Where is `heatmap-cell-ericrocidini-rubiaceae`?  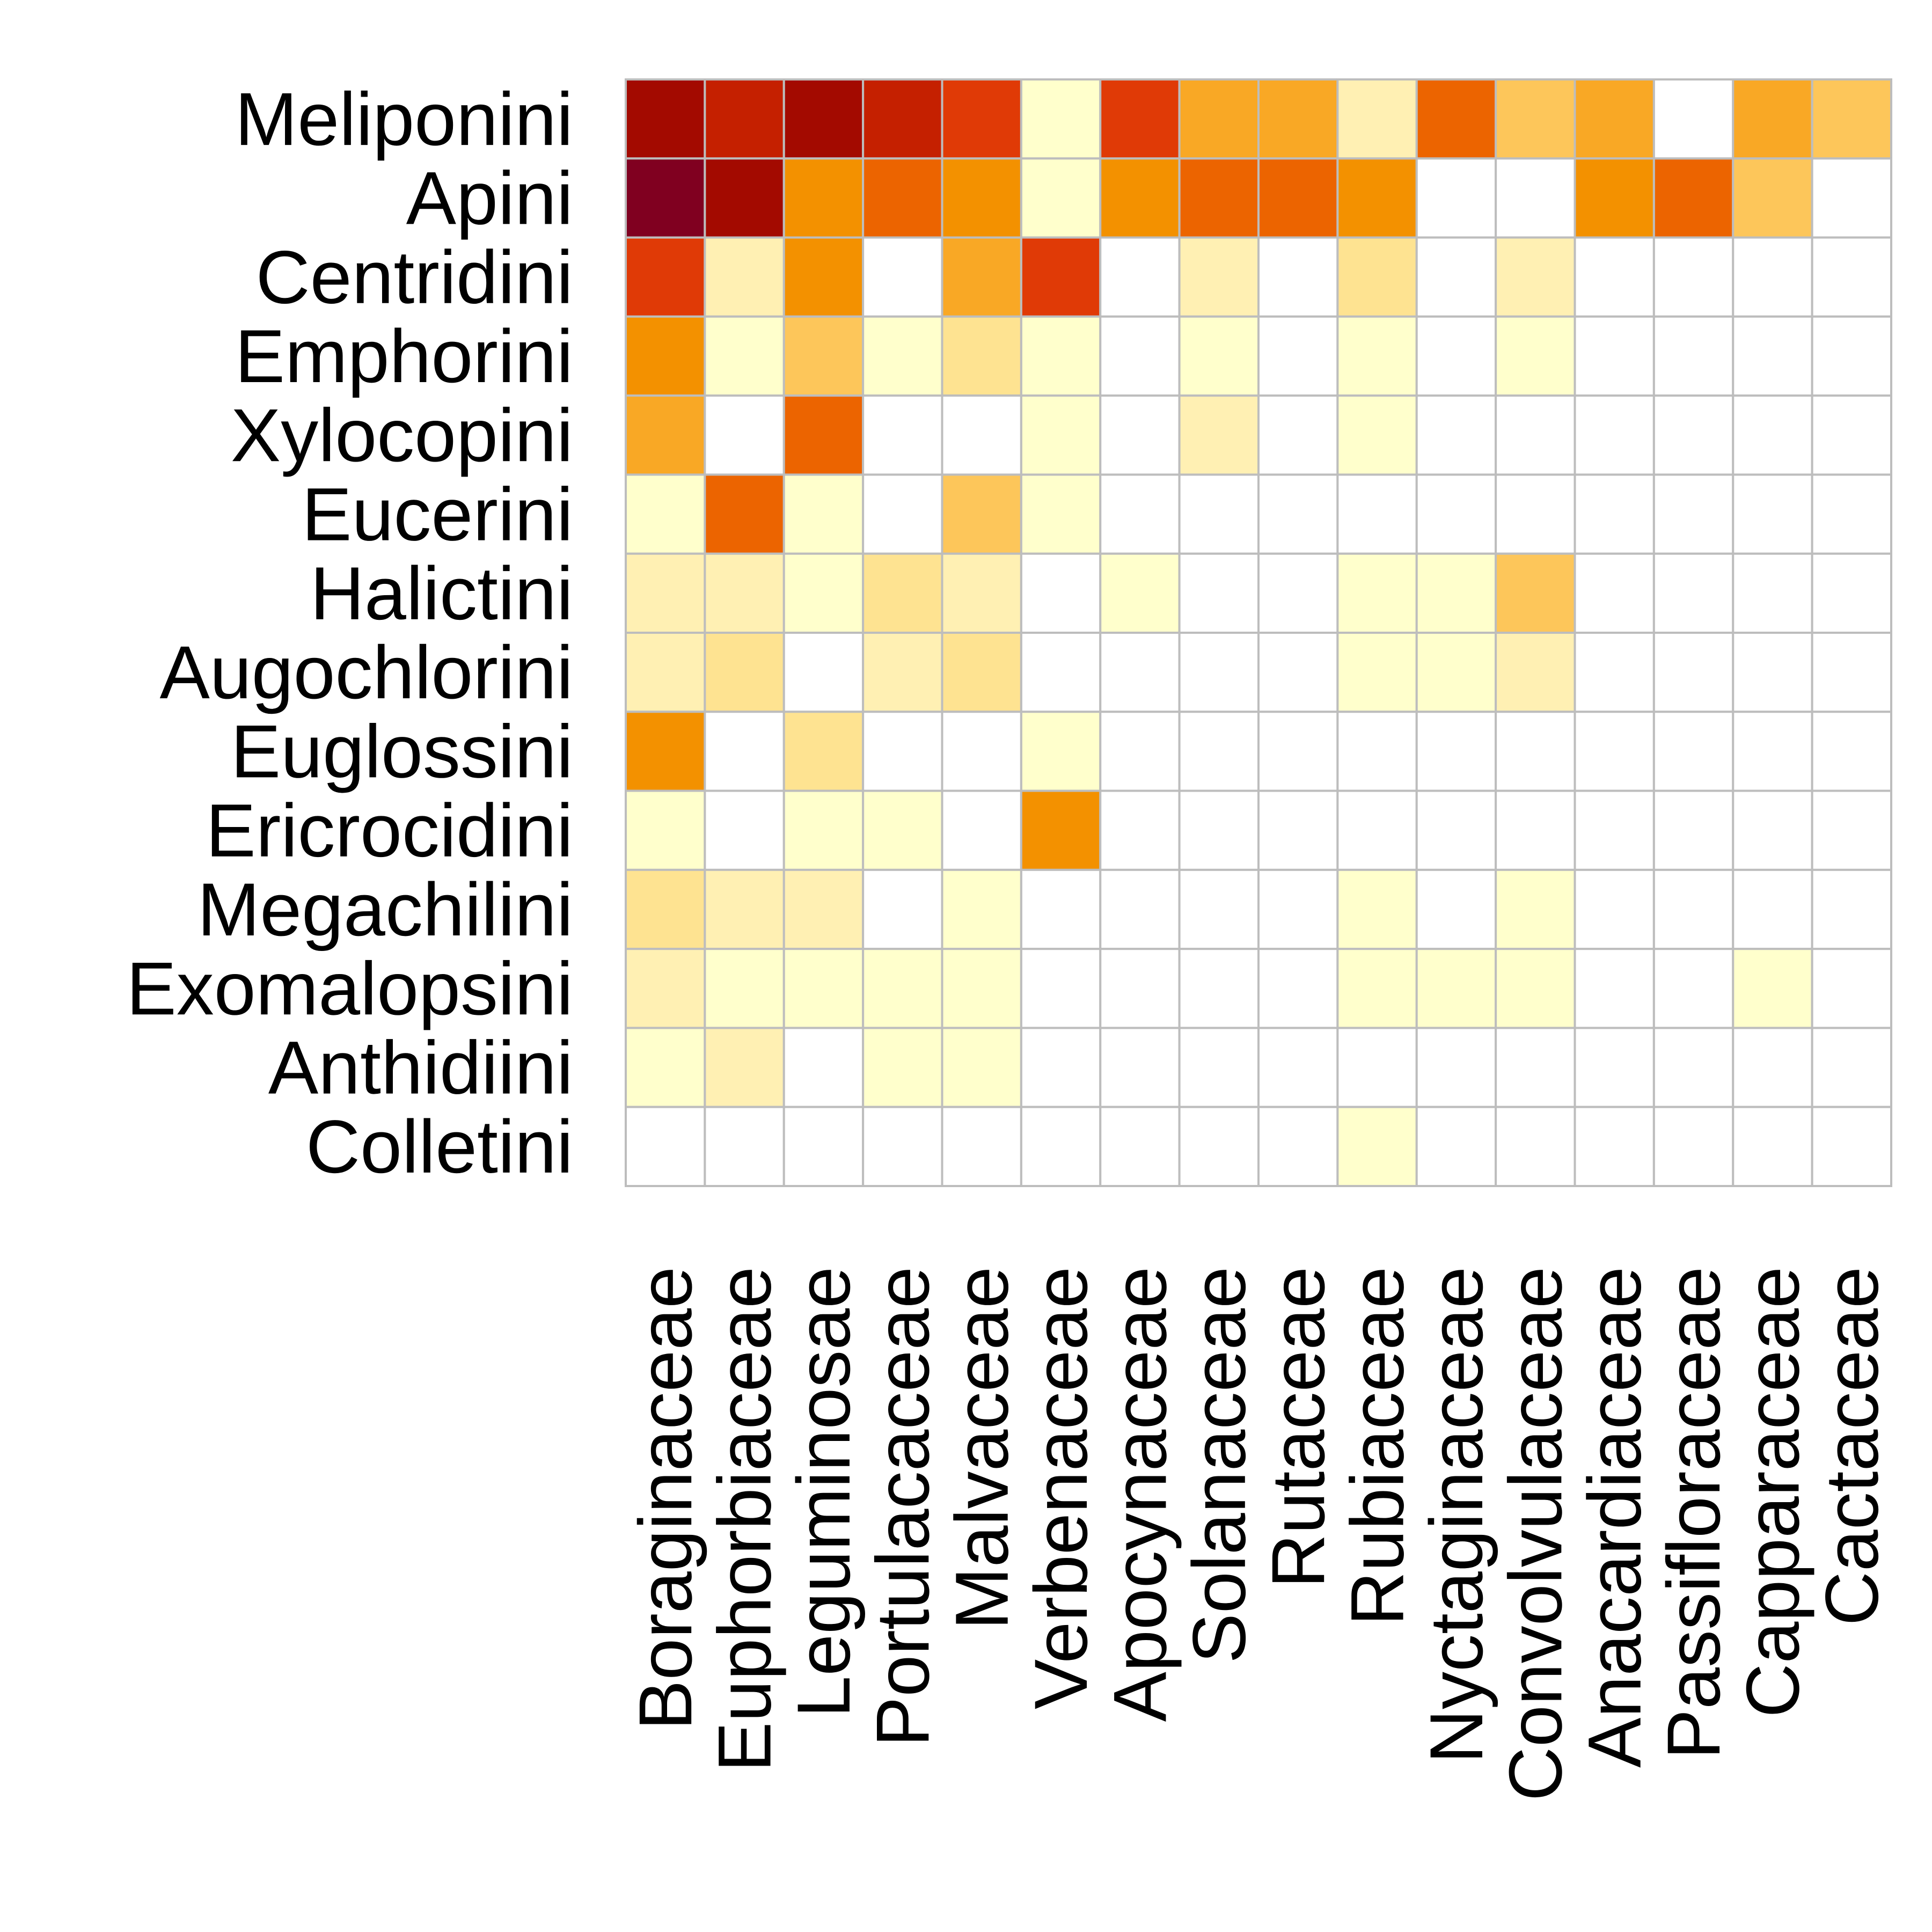
heatmap-cell-ericrocidini-rubiaceae is located at coordinates (1377, 830).